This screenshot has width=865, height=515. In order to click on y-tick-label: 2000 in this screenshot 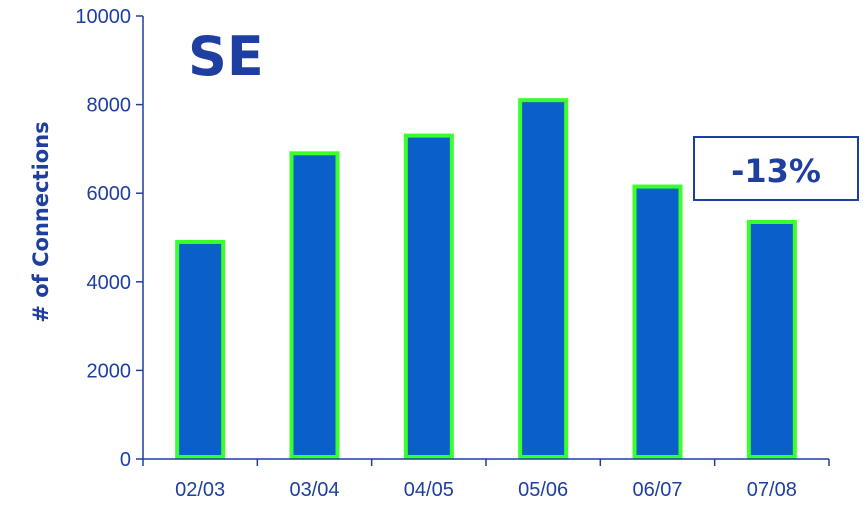, I will do `click(109, 371)`.